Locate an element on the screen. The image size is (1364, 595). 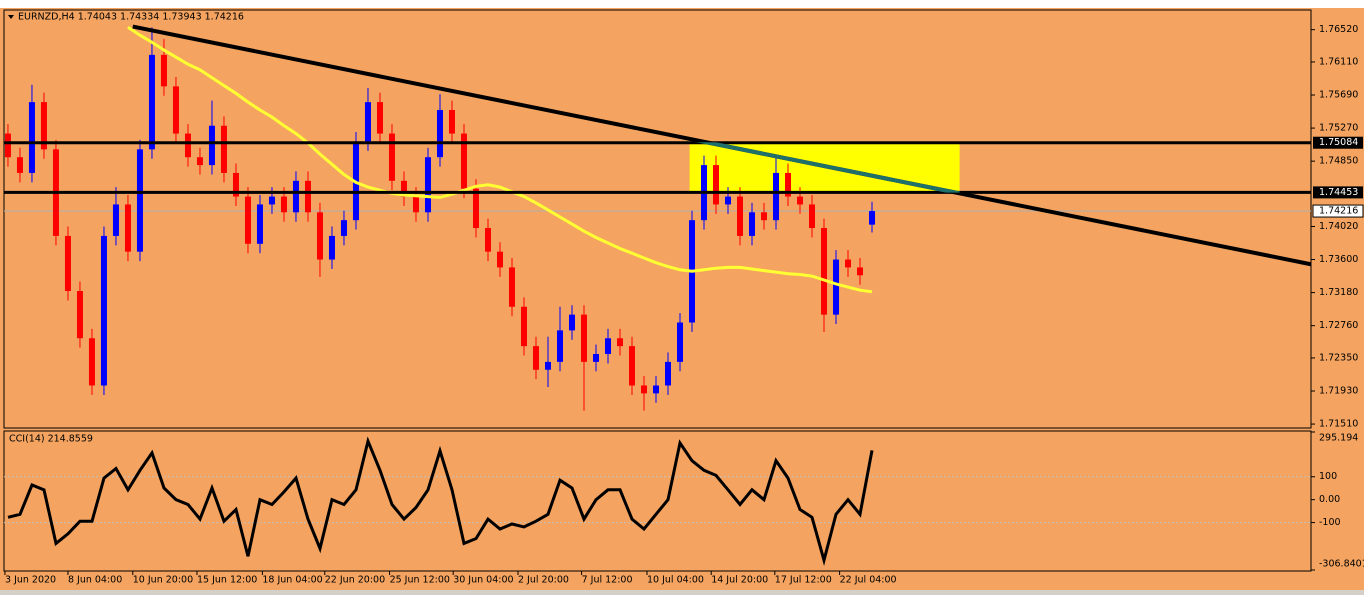
x-tick-label: 8 Jun 04:00 is located at coordinates (95, 580).